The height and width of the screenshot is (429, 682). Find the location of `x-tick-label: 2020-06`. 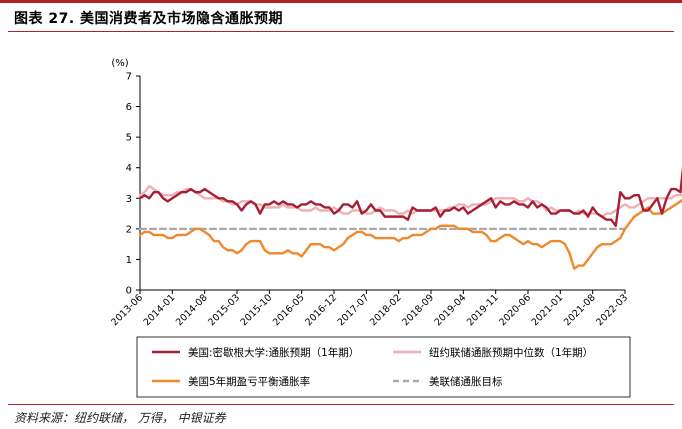

x-tick-label: 2020-06 is located at coordinates (515, 310).